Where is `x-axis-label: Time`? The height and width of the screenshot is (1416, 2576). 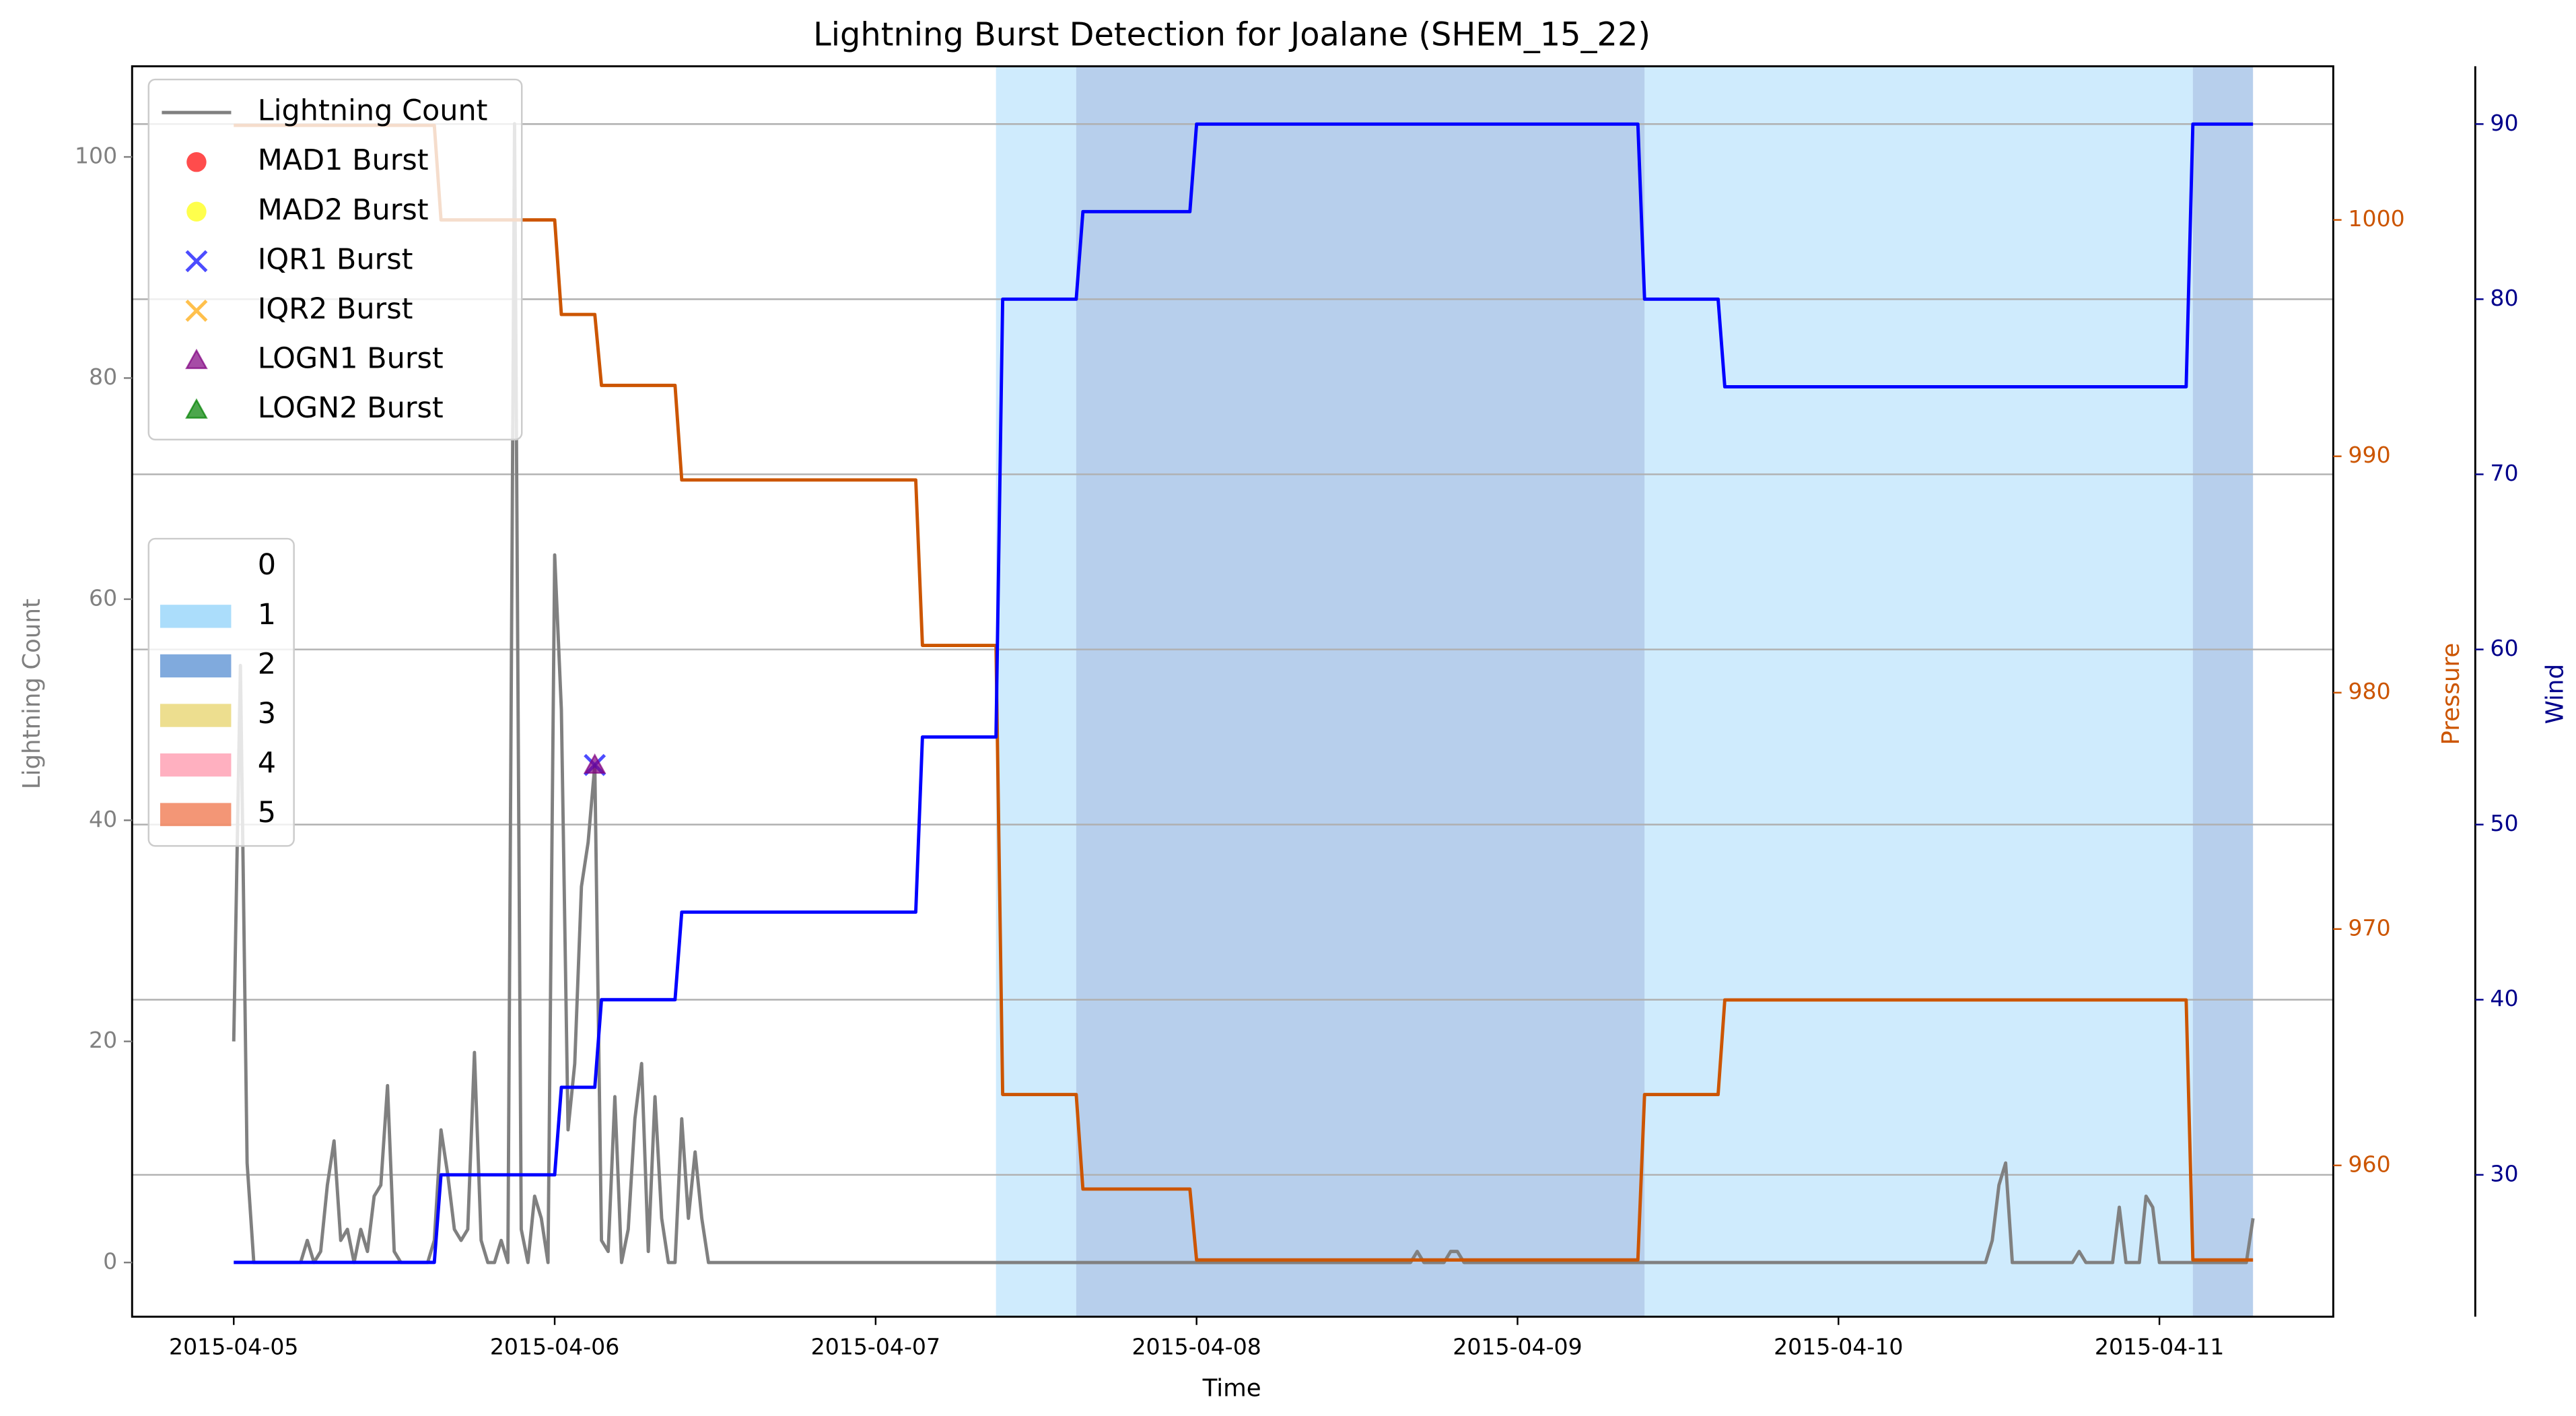
x-axis-label: Time is located at coordinates (1231, 1388).